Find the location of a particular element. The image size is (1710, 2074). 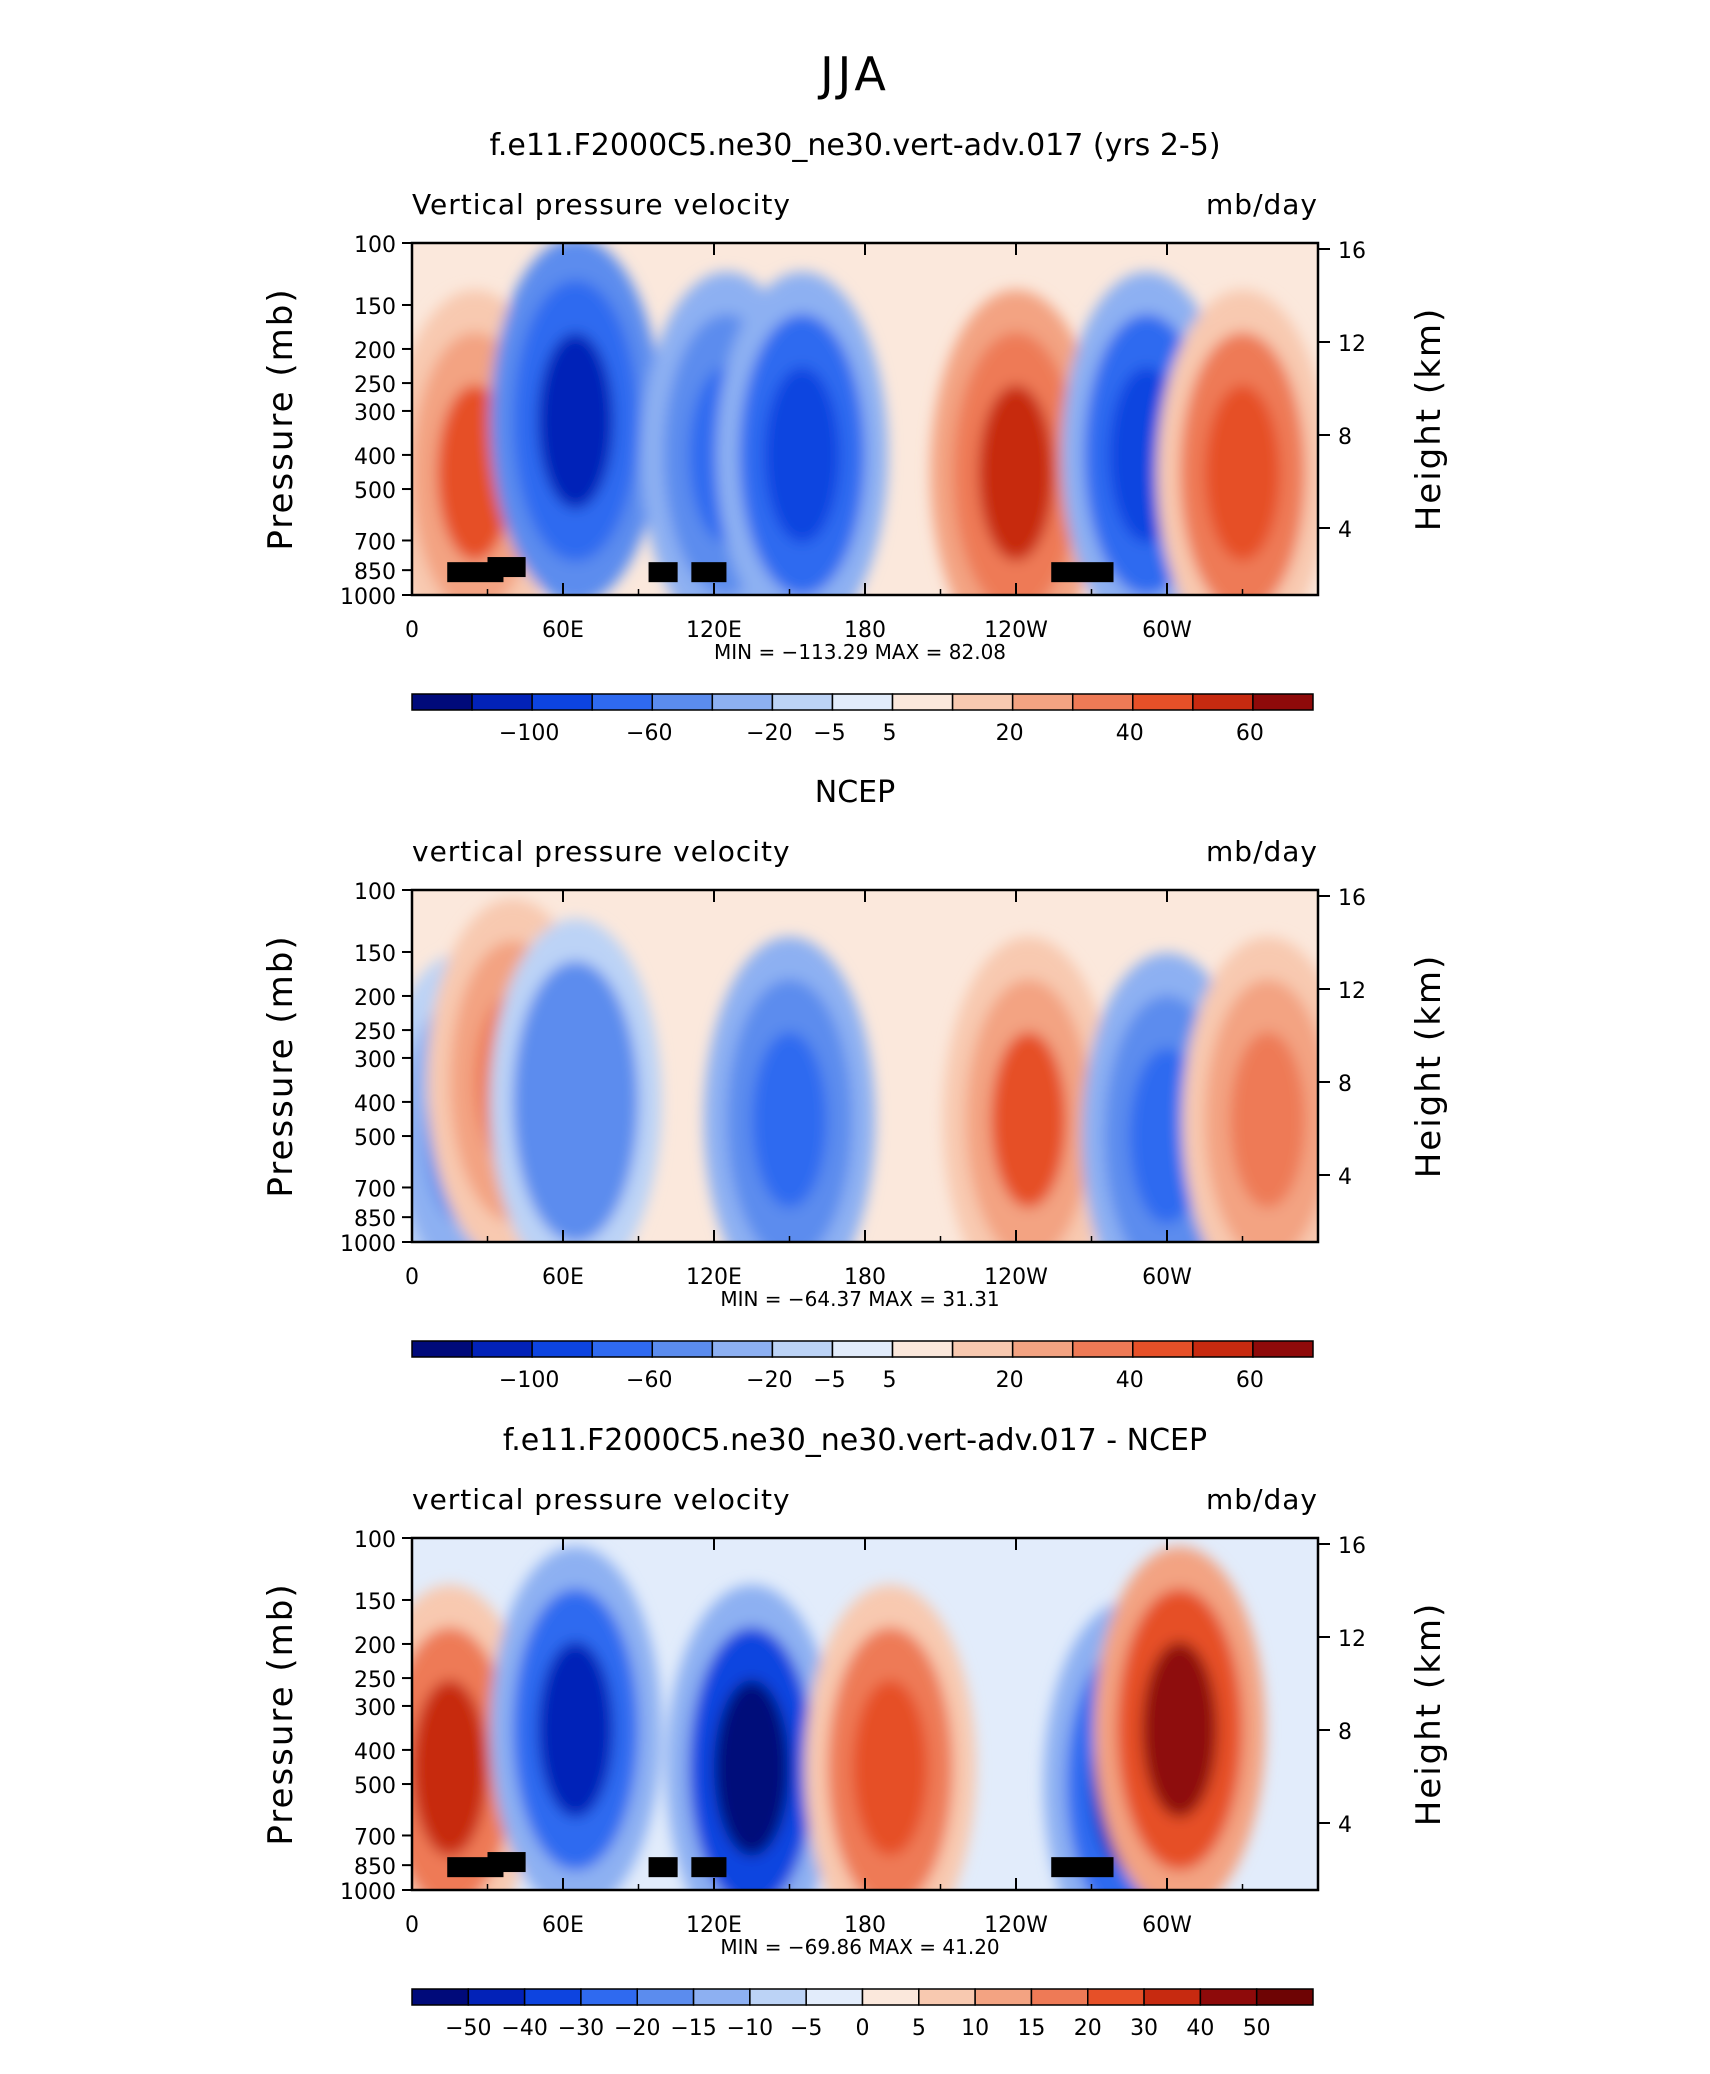

colorbar-label: −100 is located at coordinates (529, 733).